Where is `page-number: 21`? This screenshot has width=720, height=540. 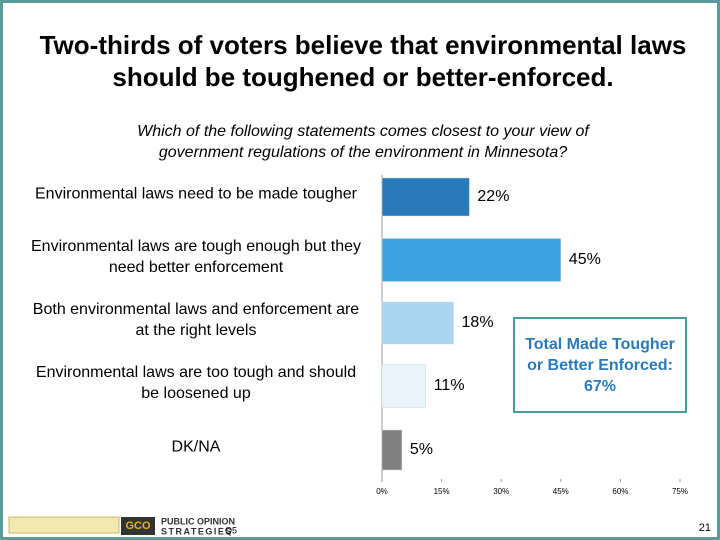 page-number: 21 is located at coordinates (705, 528).